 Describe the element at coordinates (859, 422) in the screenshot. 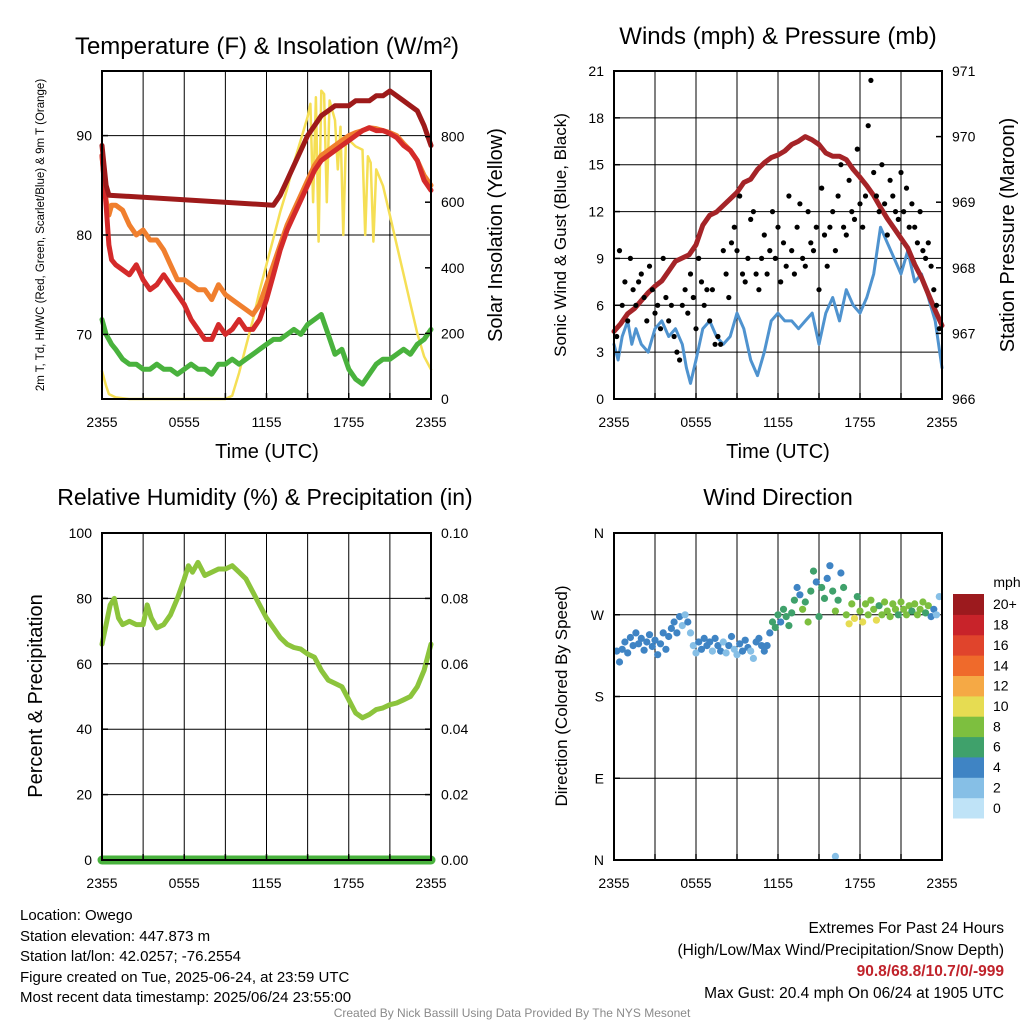

I see `x-tick-label: 1755` at that location.